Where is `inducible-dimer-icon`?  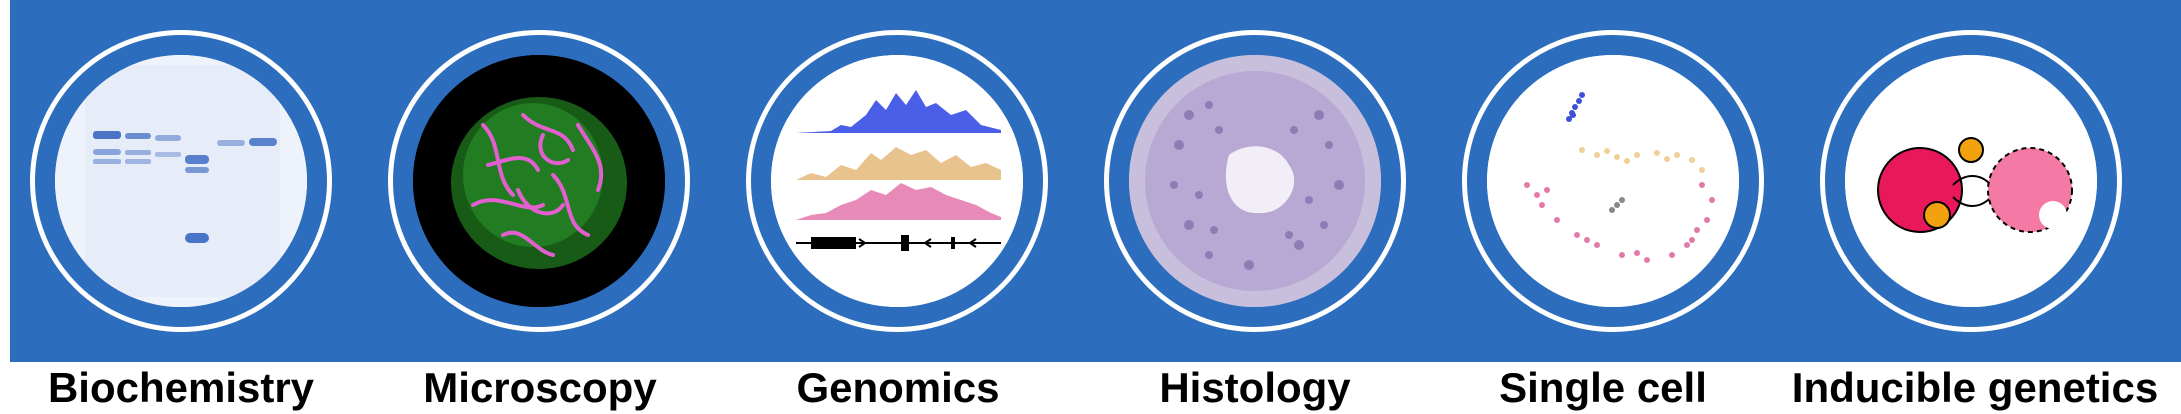 inducible-dimer-icon is located at coordinates (1971, 181).